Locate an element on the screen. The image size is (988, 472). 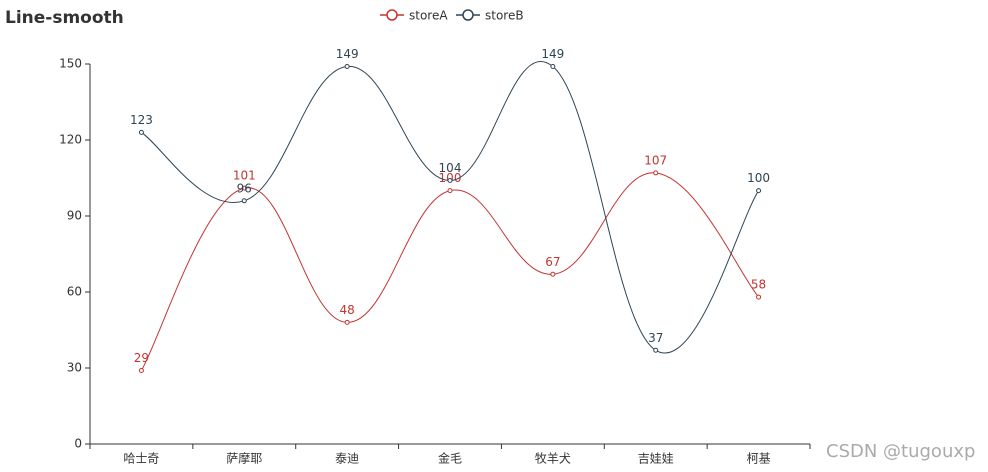
y-tick-label: 0 is located at coordinates (78, 444).